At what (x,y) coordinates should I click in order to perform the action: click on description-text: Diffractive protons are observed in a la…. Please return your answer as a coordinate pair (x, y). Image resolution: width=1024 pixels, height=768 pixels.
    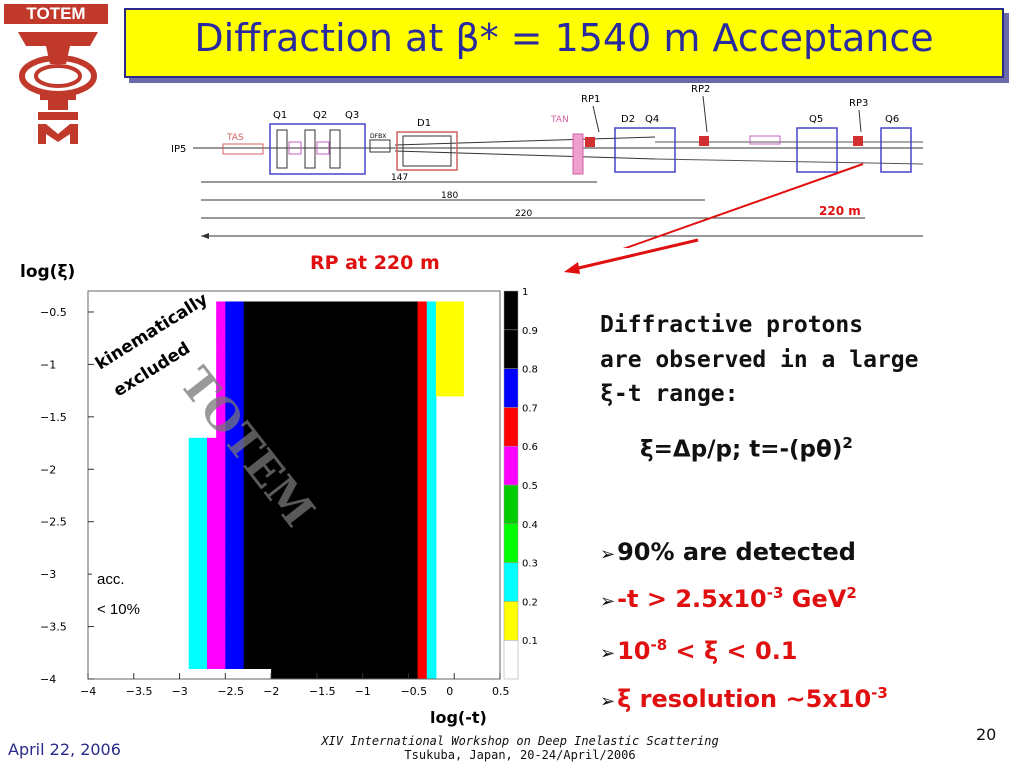
    Looking at the image, I should click on (759, 359).